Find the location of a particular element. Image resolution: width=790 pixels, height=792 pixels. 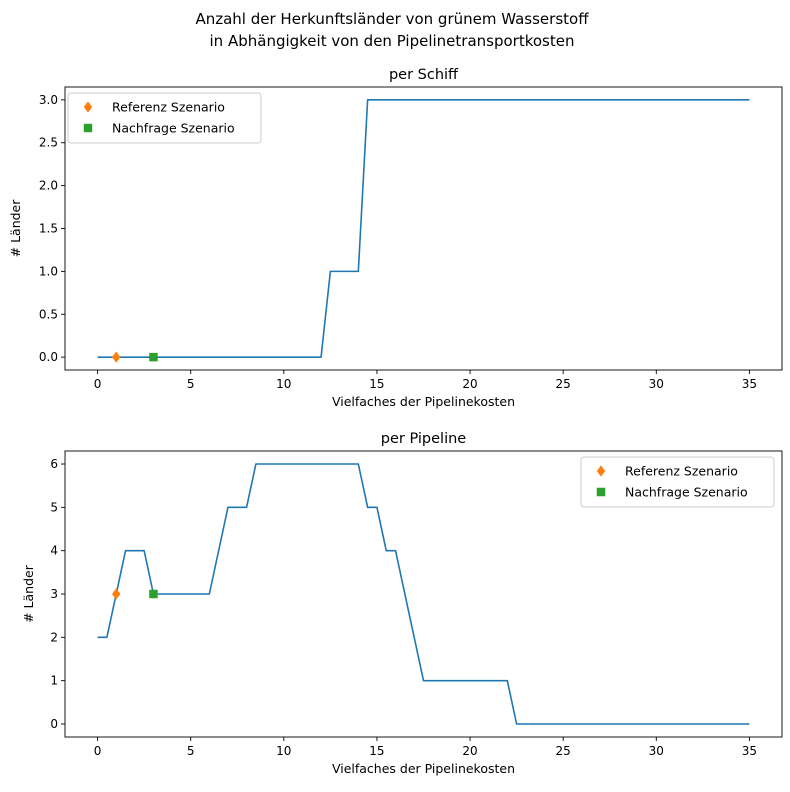

y-tick-label: 1 is located at coordinates (54, 681).